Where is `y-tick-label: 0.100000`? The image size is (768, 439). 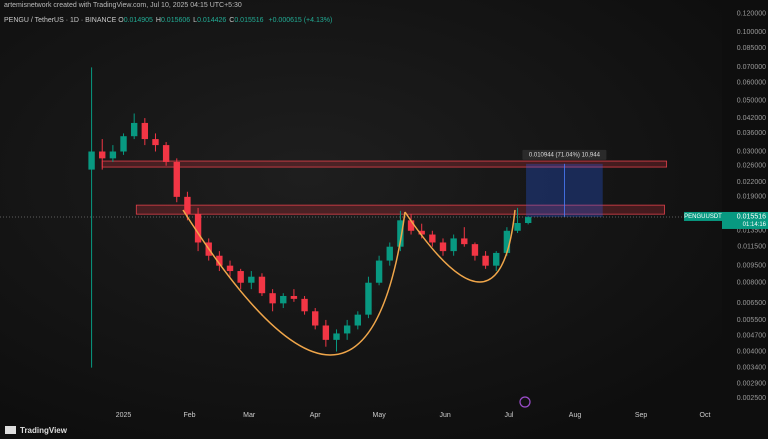 y-tick-label: 0.100000 is located at coordinates (751, 32).